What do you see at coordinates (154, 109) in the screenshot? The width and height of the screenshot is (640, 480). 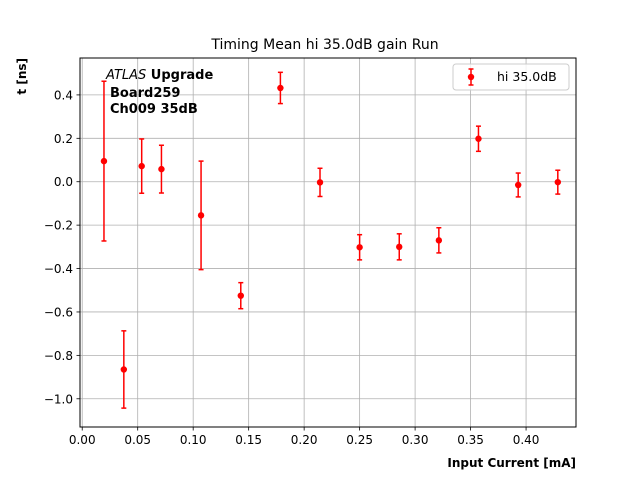 I see `annotation-line-3: Ch009 35dB` at bounding box center [154, 109].